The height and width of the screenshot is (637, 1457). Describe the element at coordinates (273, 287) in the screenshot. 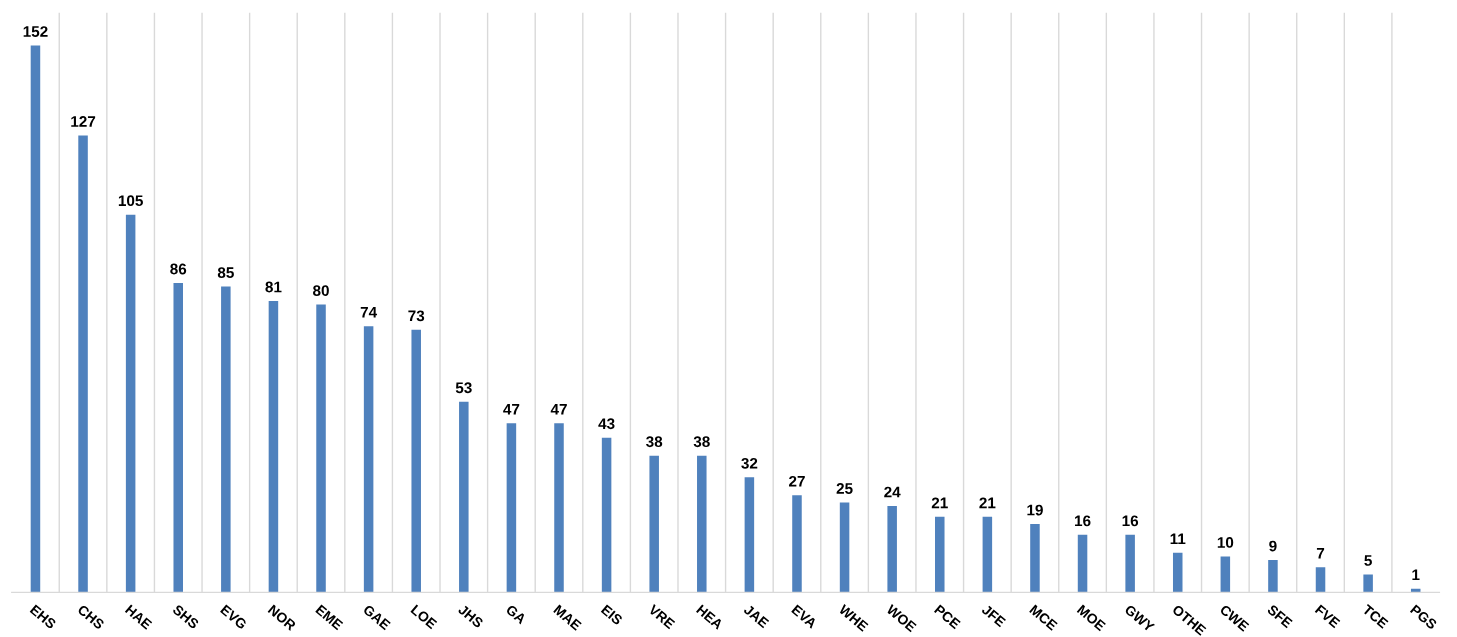

I see `data-label: 81` at that location.